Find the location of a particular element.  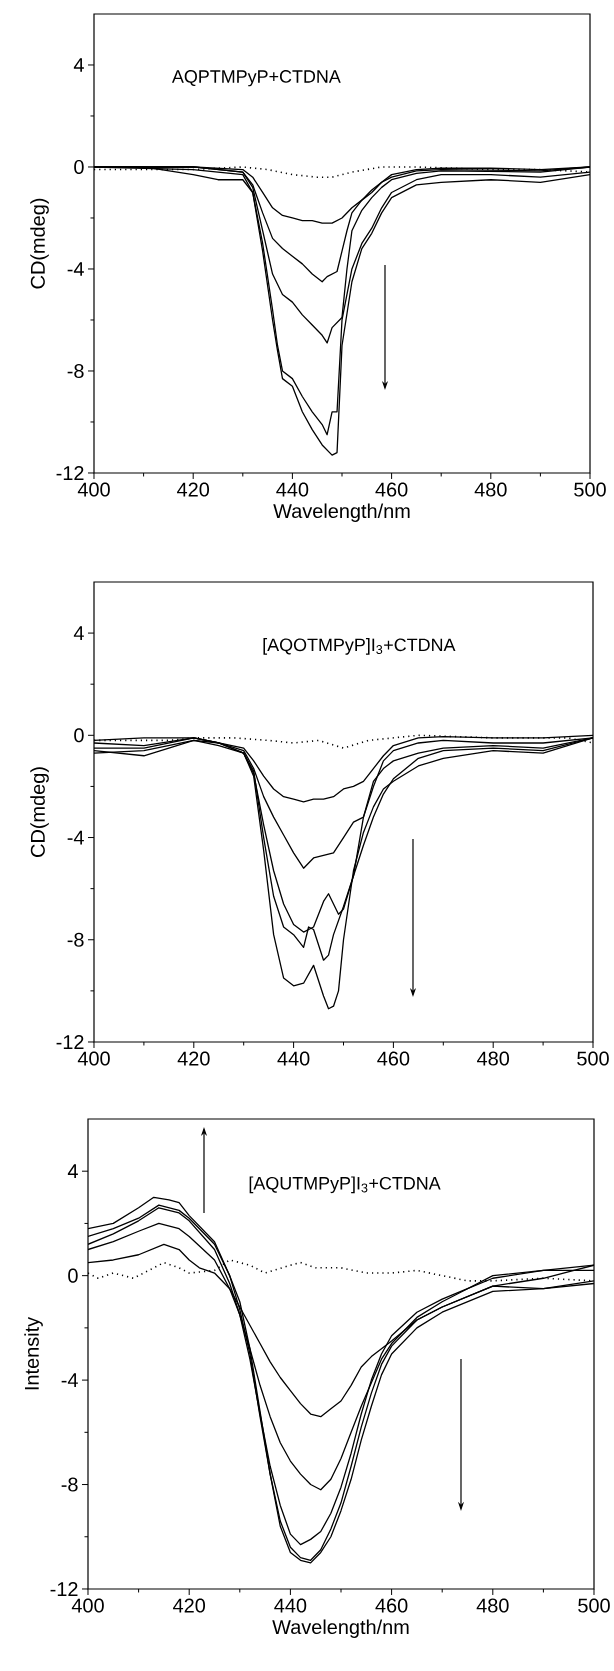

annotation: [AQUTMPyP]I$_{3}$+CTDNA is located at coordinates (345, 1185).